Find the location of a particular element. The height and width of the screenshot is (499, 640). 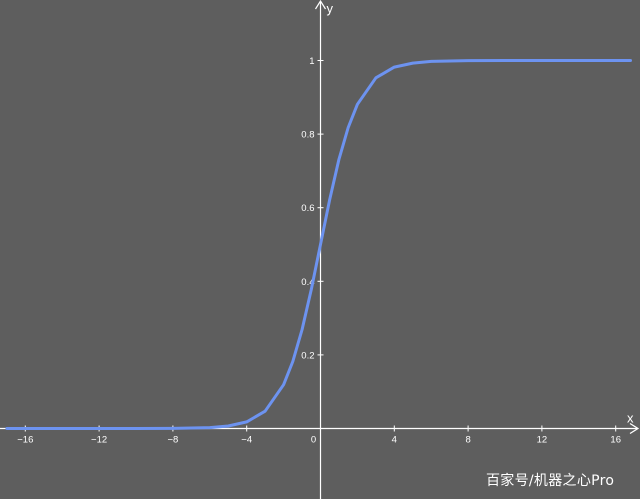

x-tick-label: 4 is located at coordinates (394, 440).